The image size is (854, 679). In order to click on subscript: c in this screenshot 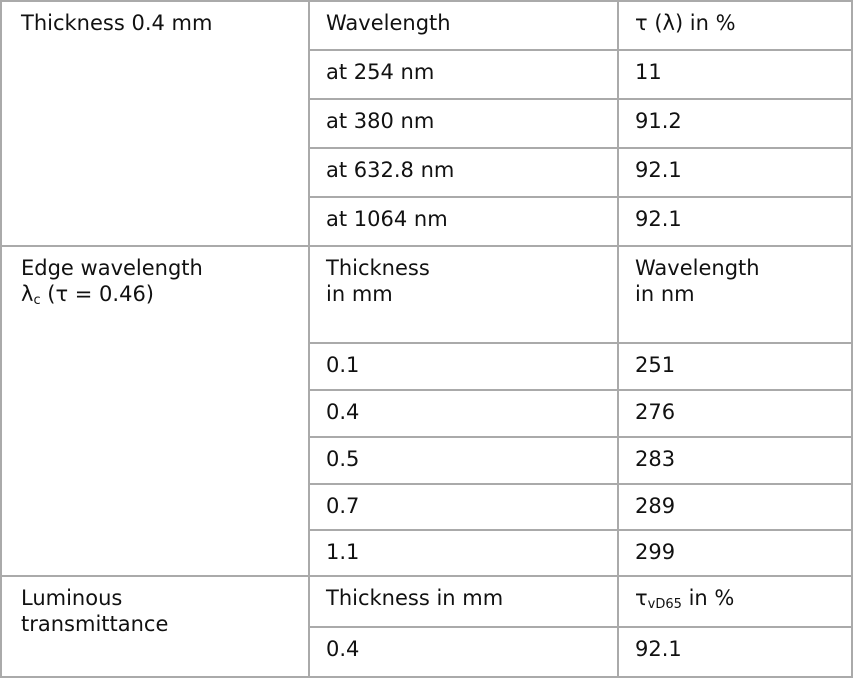, I will do `click(37, 300)`.